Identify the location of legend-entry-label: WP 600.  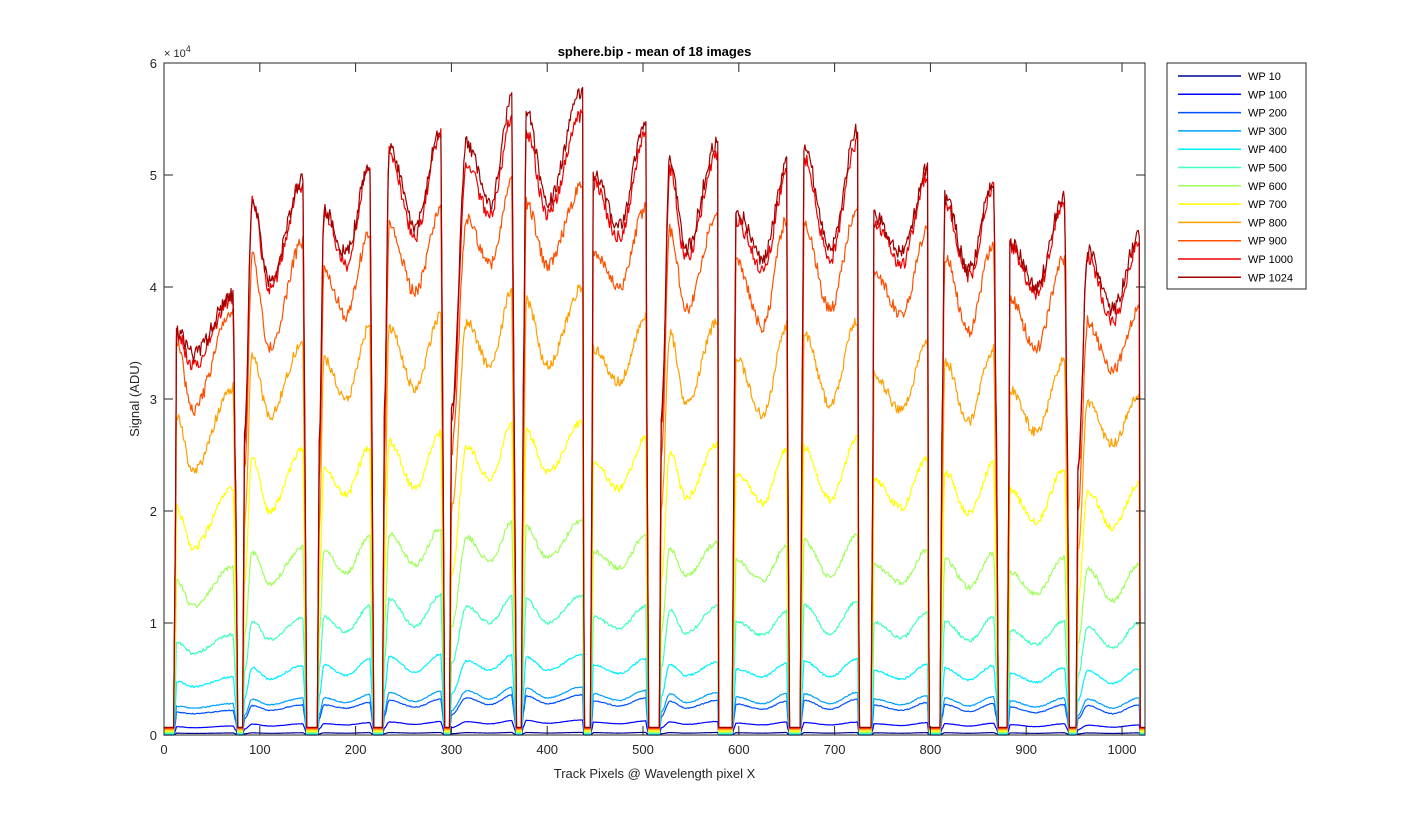
(1267, 187).